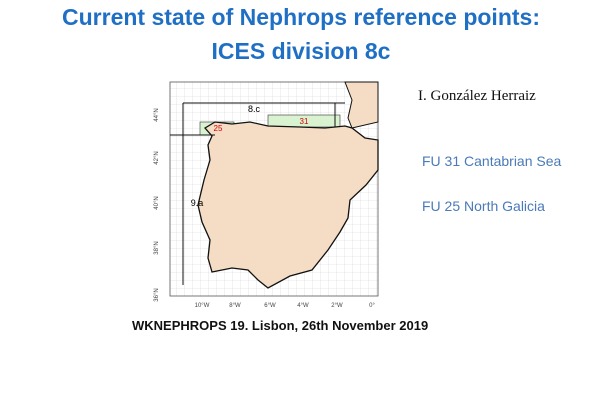  I want to click on lon-label: 10°W, so click(202, 306).